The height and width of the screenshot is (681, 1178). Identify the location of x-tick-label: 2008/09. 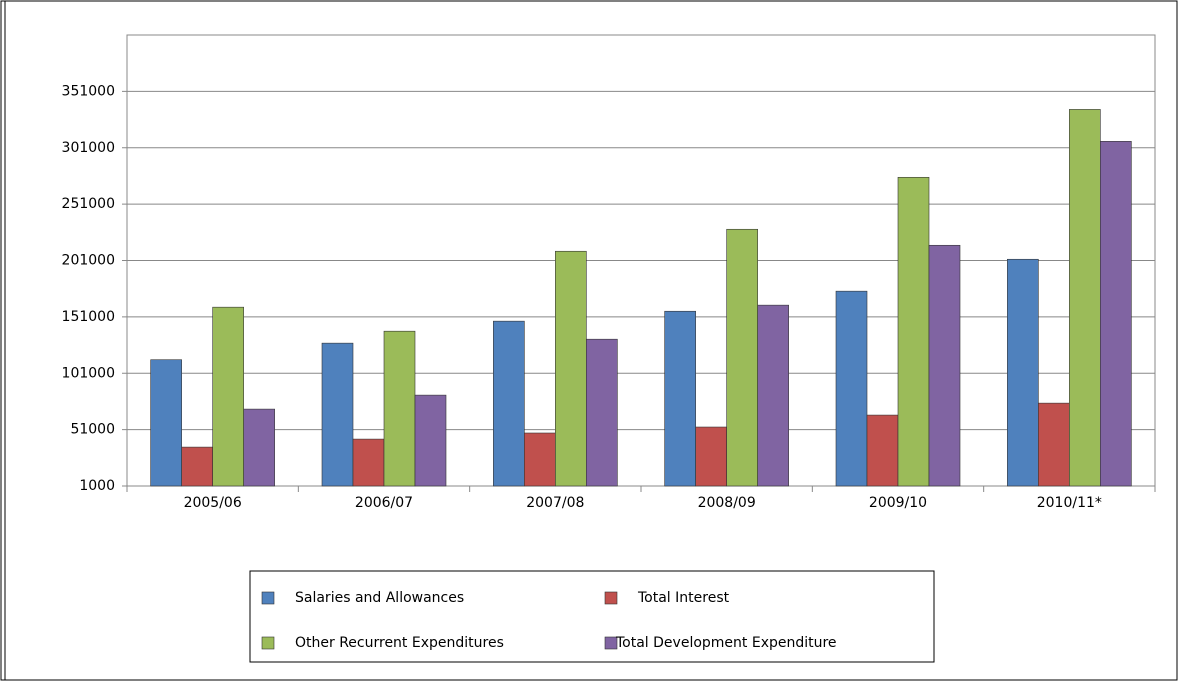
(727, 503).